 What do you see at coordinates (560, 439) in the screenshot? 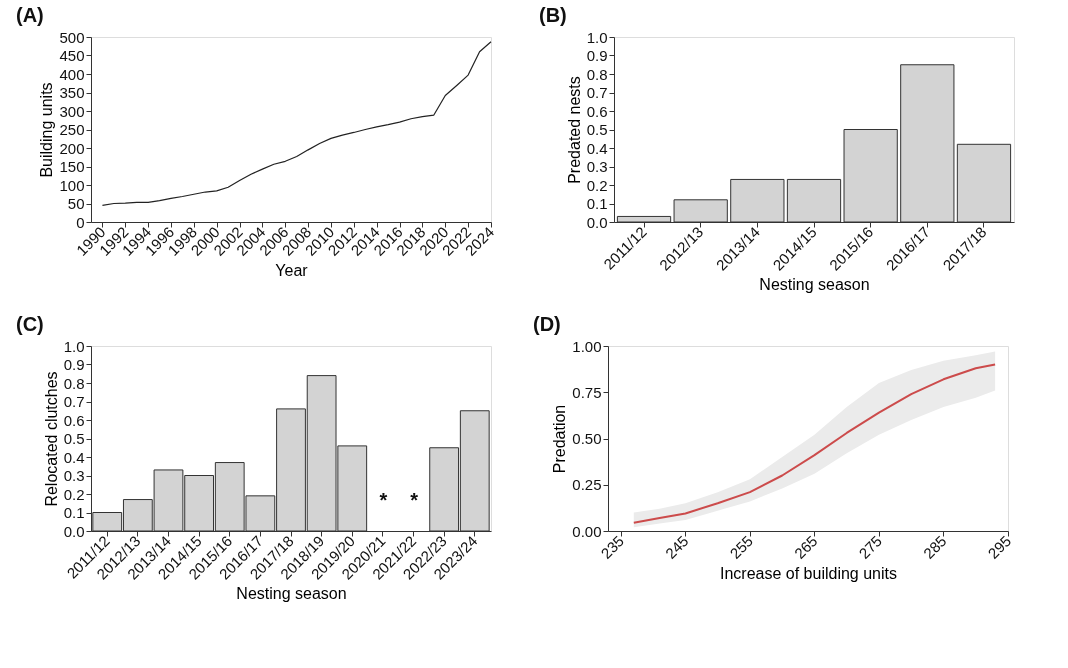
I see `y-axis-title: Predation` at bounding box center [560, 439].